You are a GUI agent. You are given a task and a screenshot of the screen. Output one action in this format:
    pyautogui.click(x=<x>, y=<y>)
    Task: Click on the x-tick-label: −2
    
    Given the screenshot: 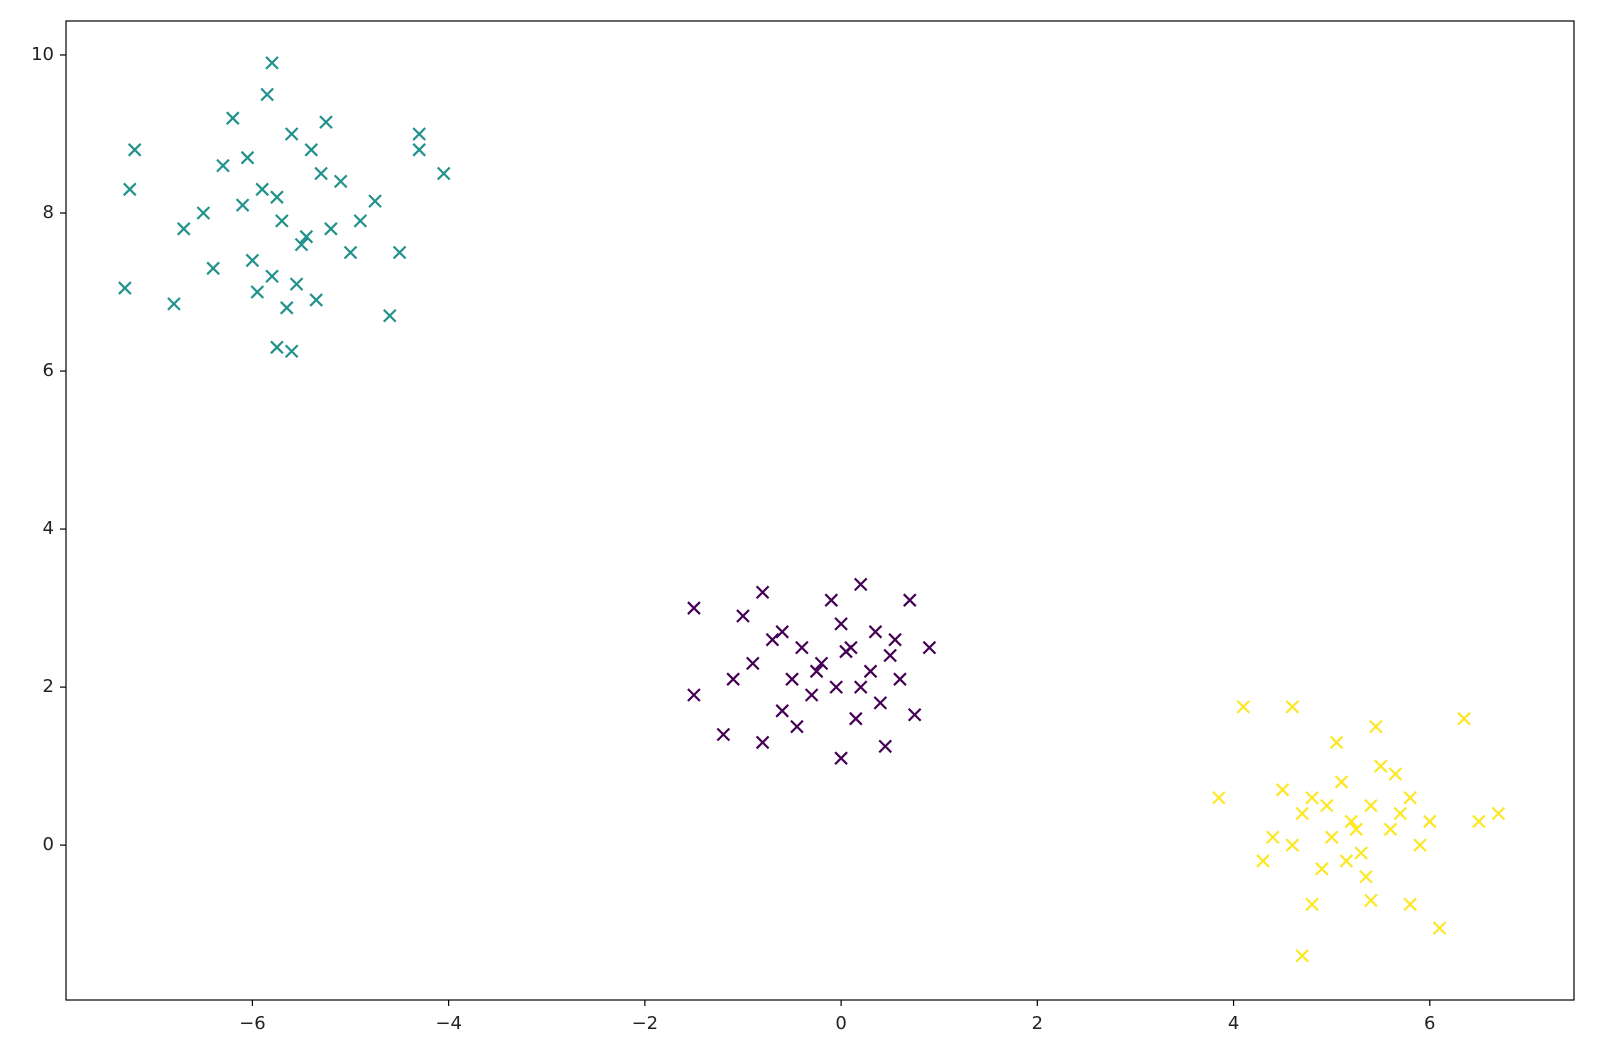 What is the action you would take?
    pyautogui.click(x=645, y=1023)
    